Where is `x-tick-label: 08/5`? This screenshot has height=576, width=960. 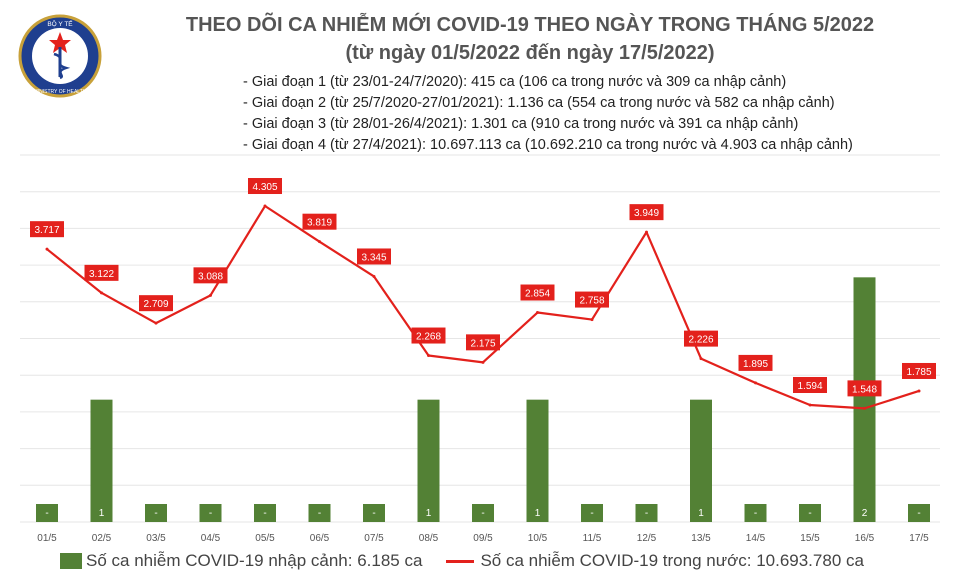
x-tick-label: 08/5 is located at coordinates (429, 538).